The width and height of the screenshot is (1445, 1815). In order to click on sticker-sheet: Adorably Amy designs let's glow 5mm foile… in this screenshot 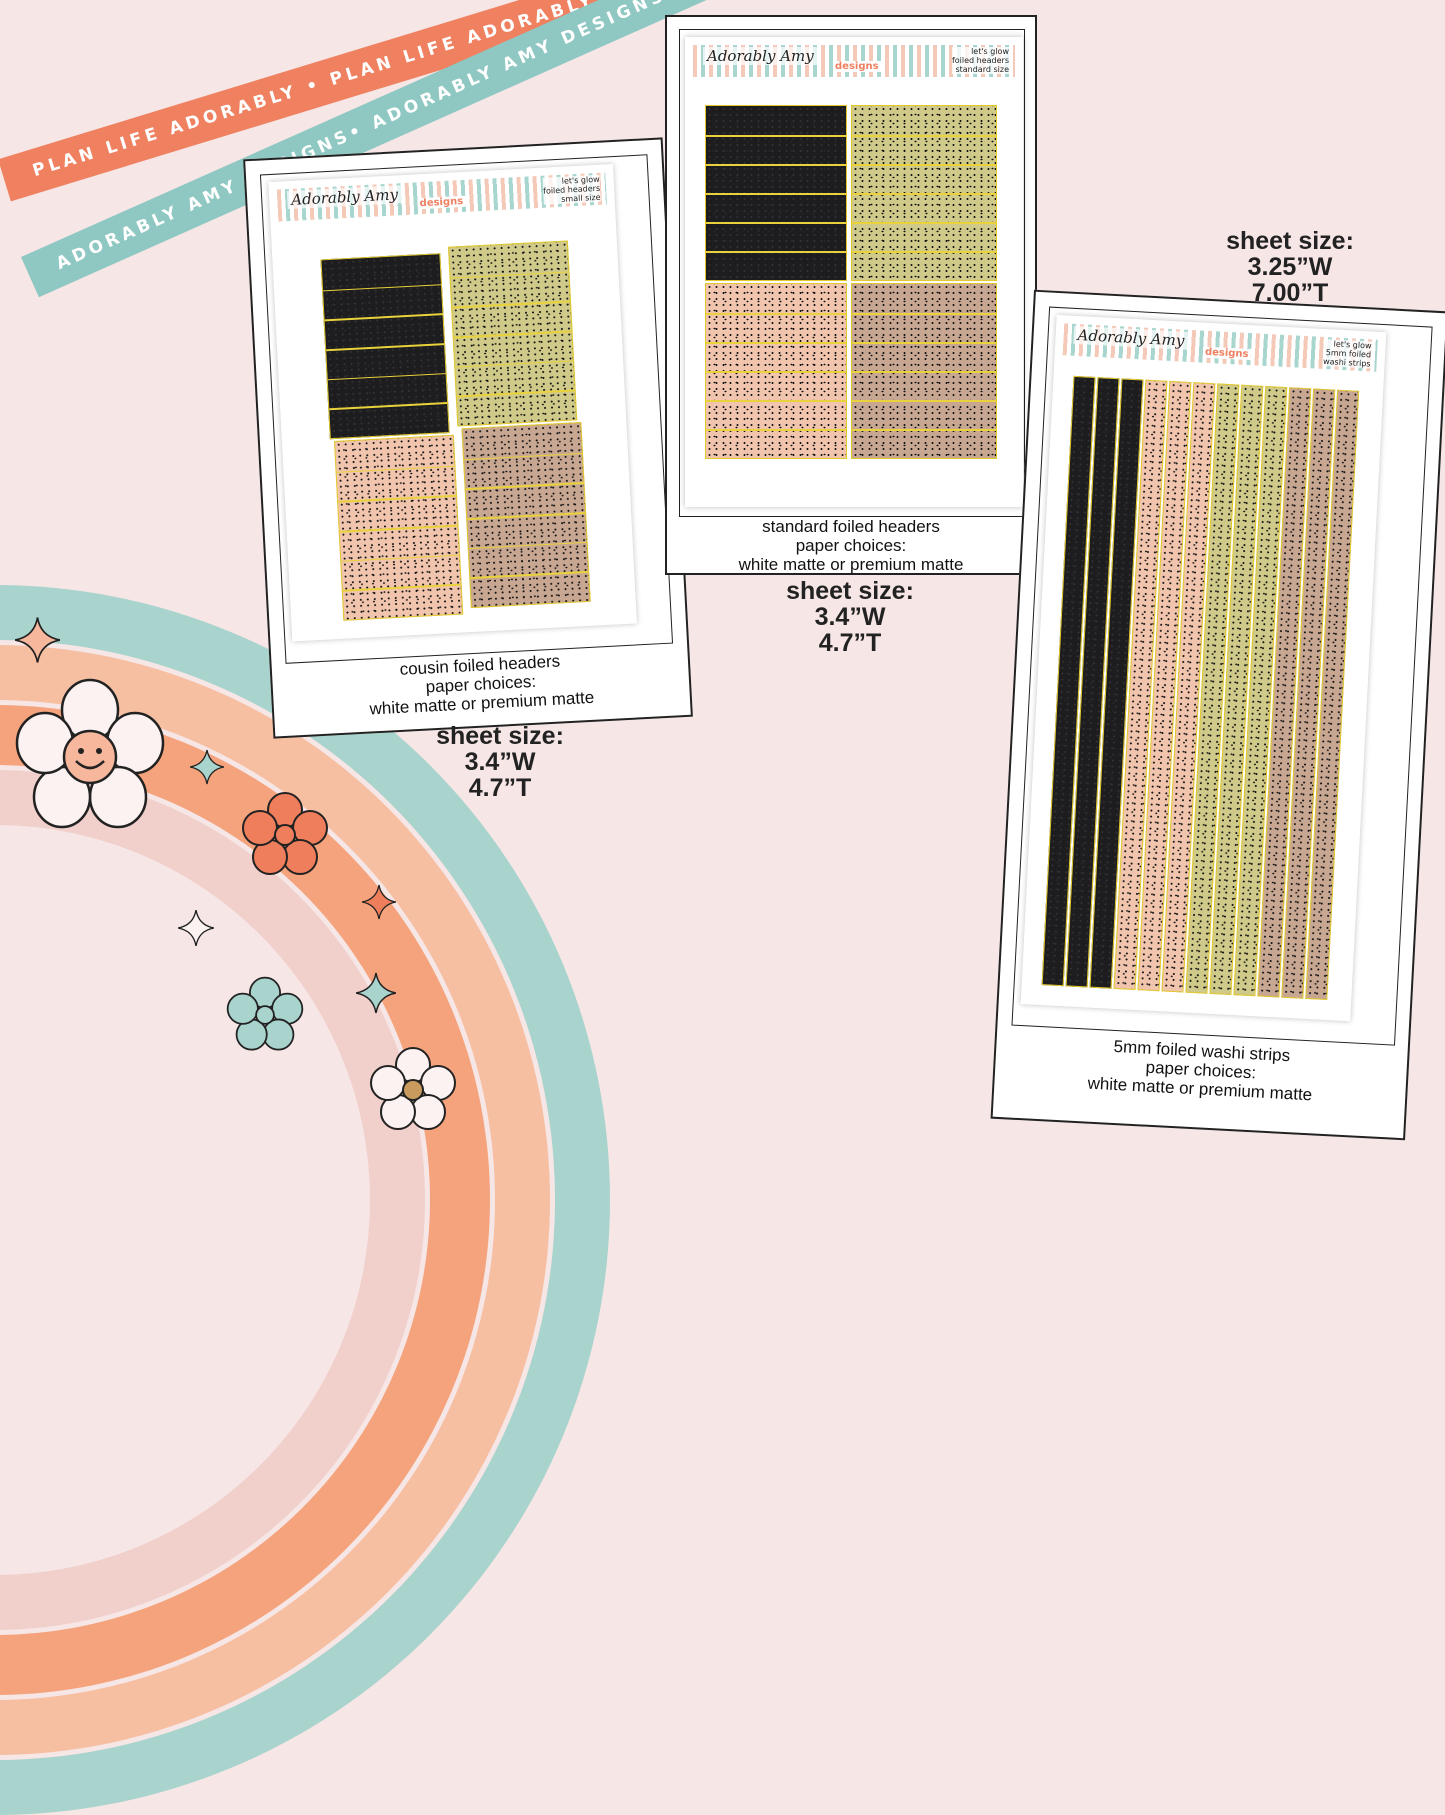, I will do `click(1203, 668)`.